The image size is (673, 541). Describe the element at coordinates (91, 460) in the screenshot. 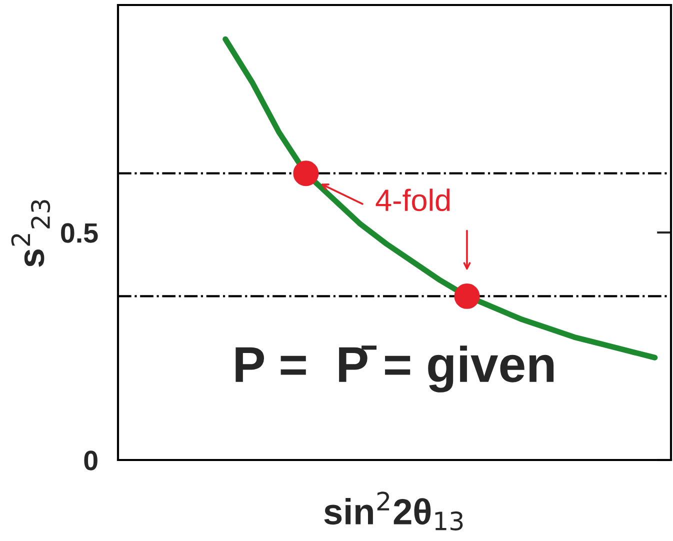

I see `y-tick-label: 0` at that location.